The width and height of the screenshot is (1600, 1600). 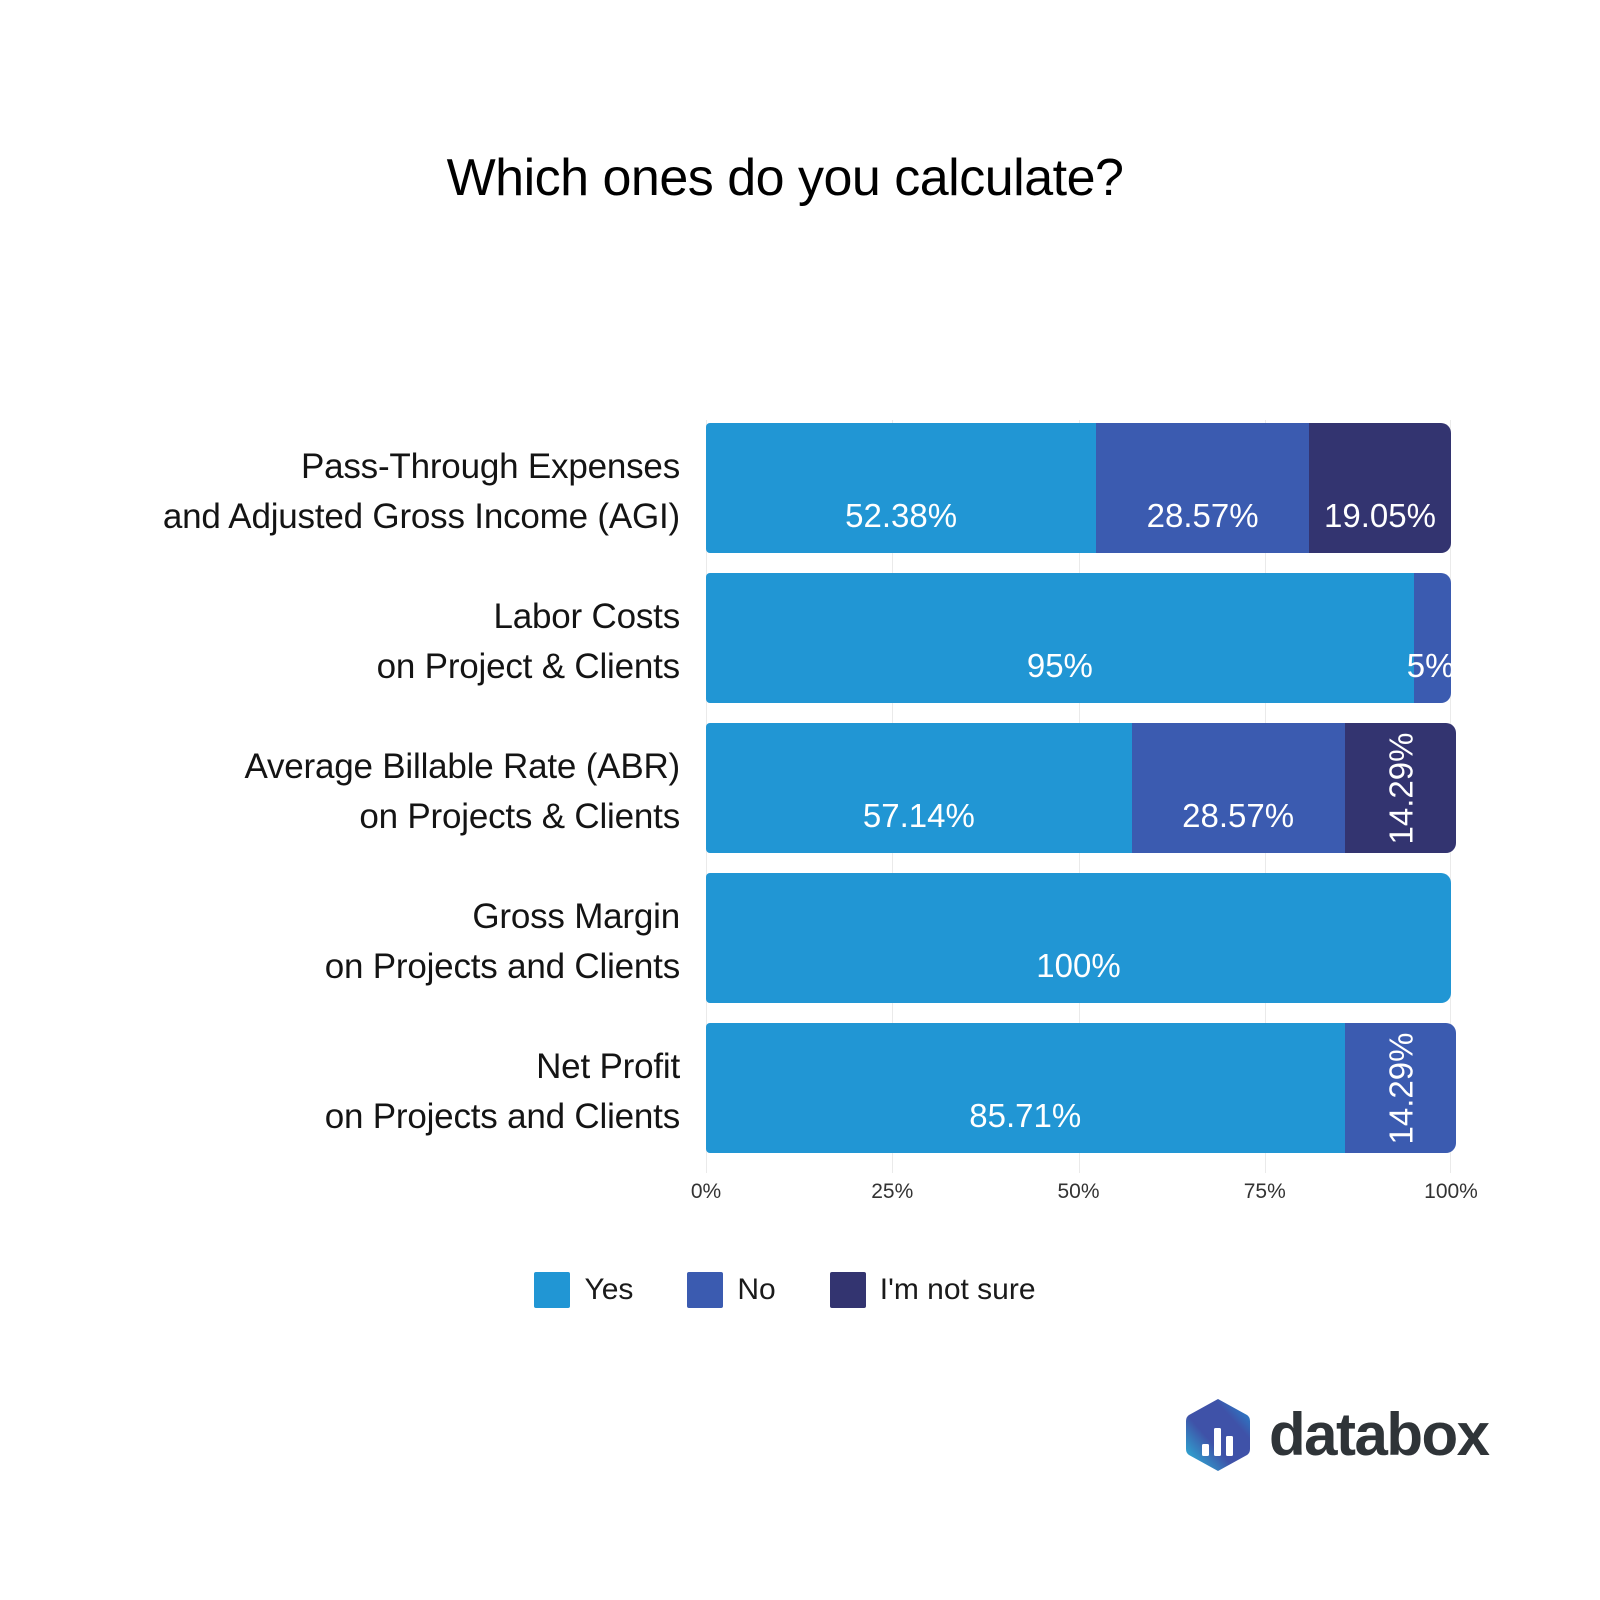 I want to click on x-axis-tick-label: 0%, so click(x=706, y=1191).